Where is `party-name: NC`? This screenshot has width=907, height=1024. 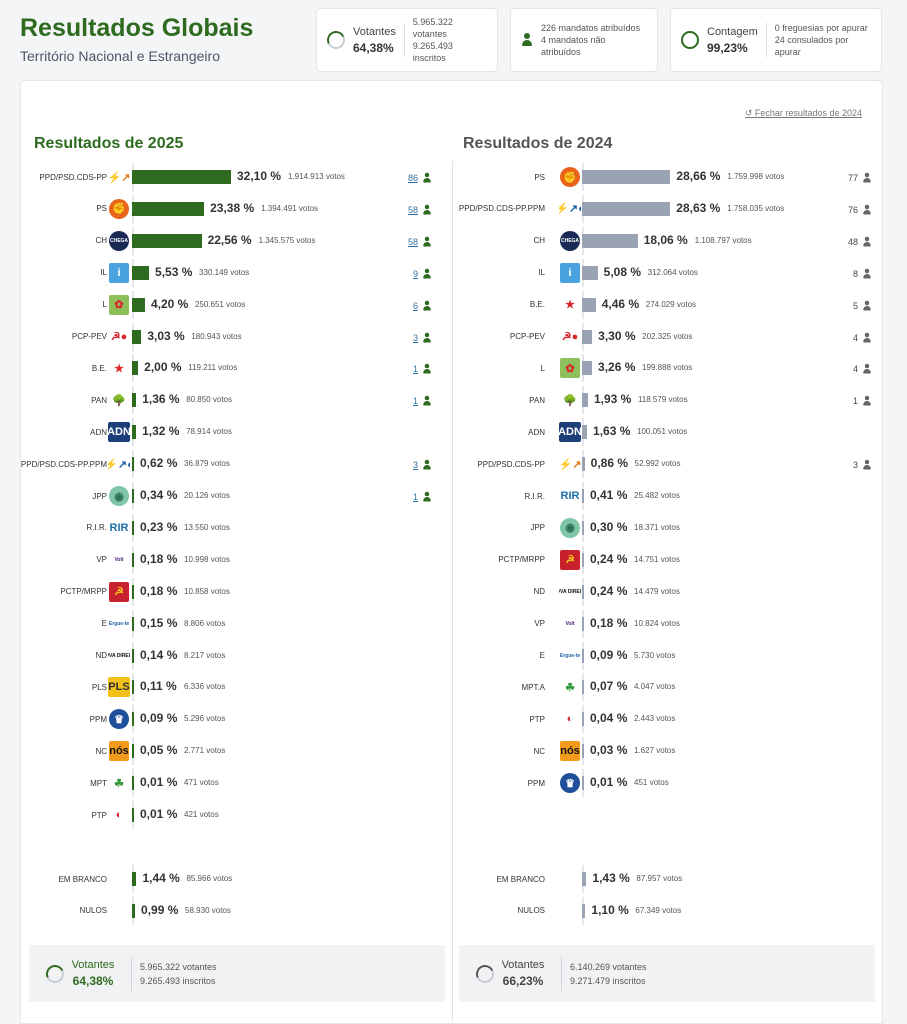
party-name: NC is located at coordinates (101, 751).